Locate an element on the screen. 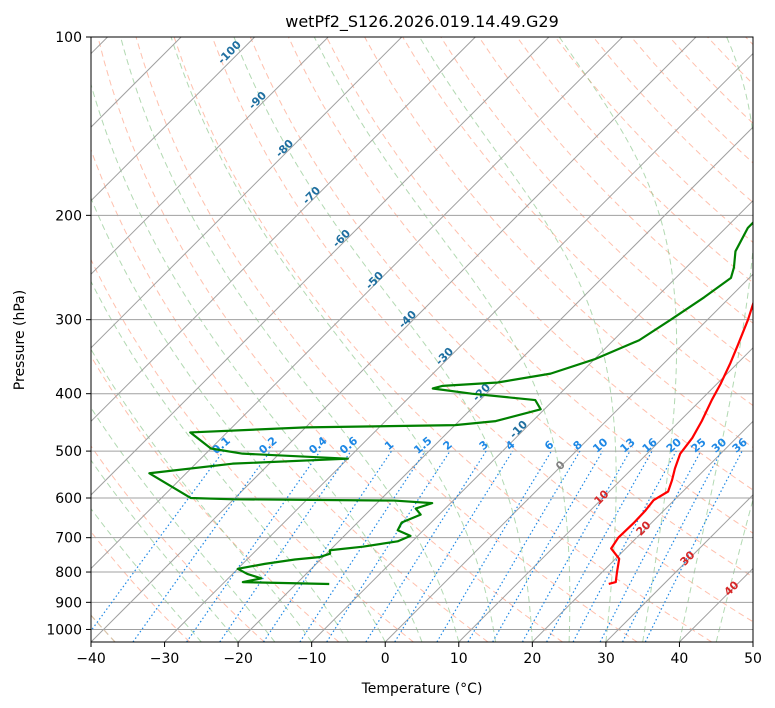  x-tick-label: 50 is located at coordinates (753, 659).